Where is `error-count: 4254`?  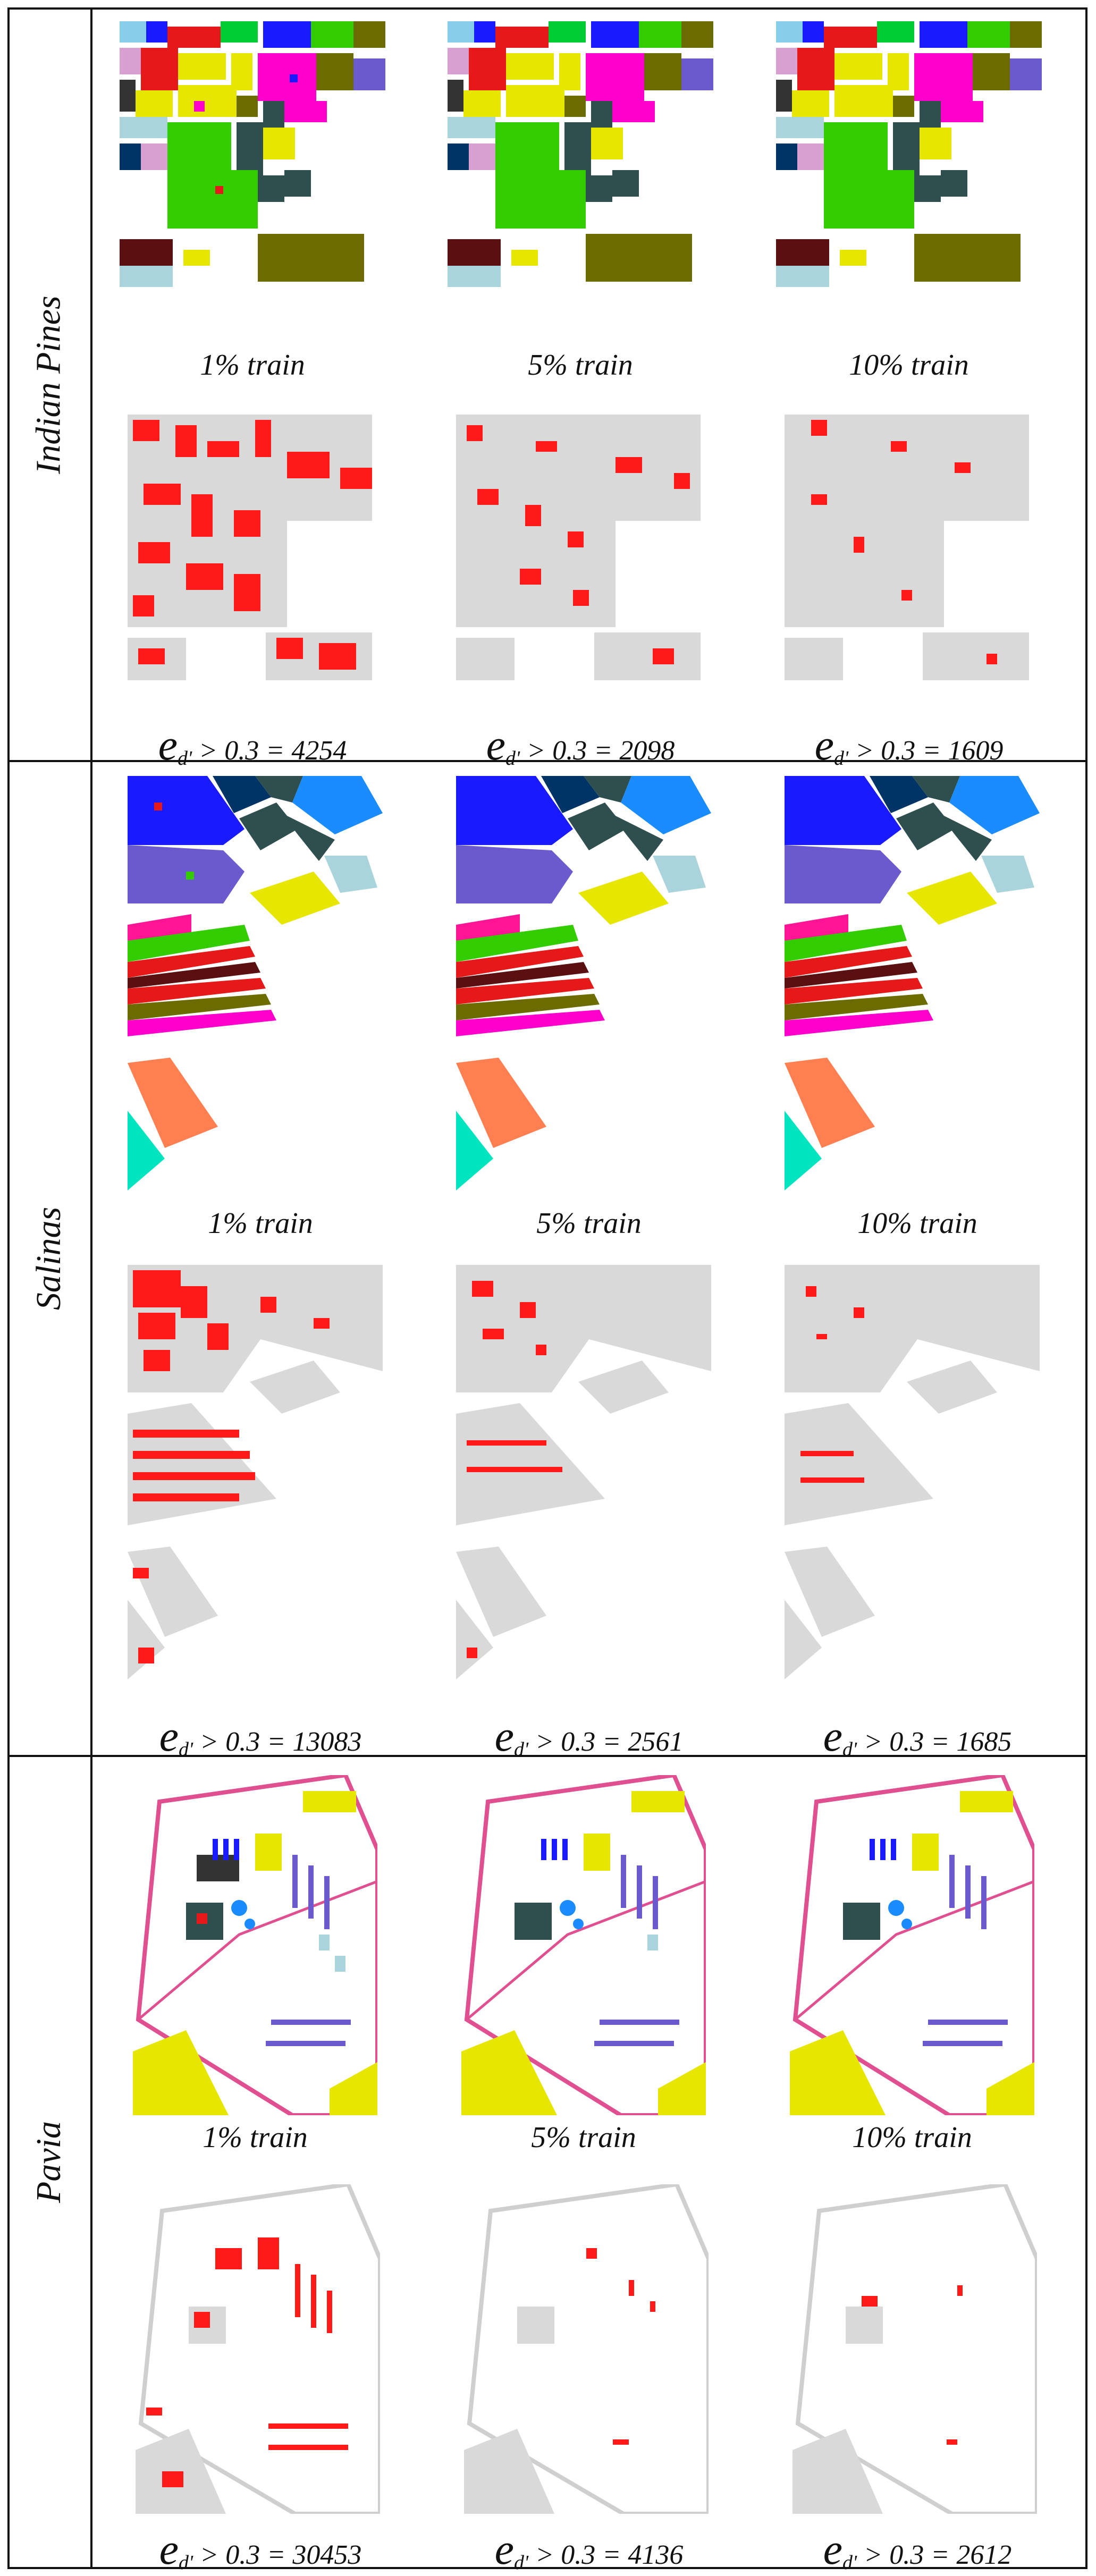
error-count: 4254 is located at coordinates (319, 751).